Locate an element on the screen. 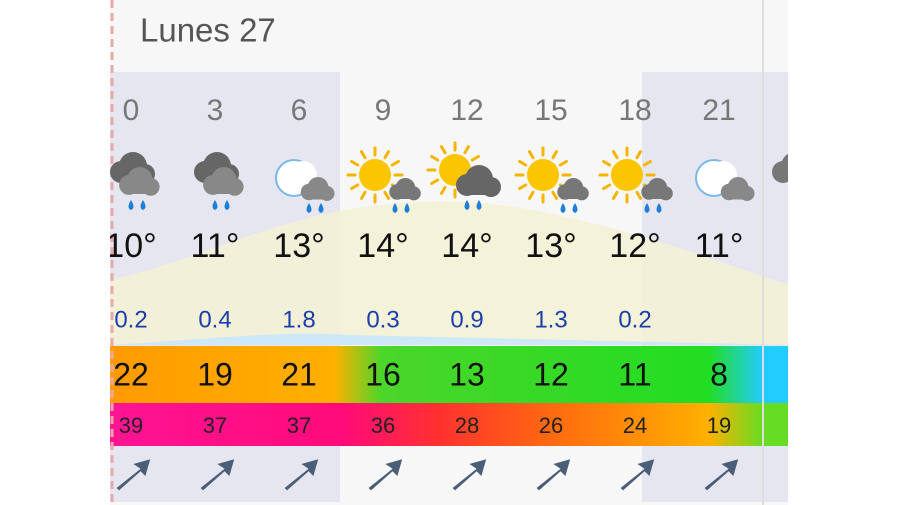  precipitation: 0.4 is located at coordinates (214, 319).